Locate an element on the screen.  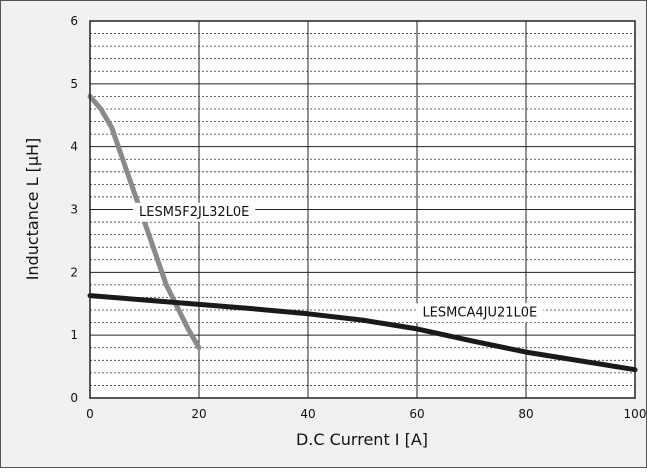
y-tick-label: 3 is located at coordinates (74, 210).